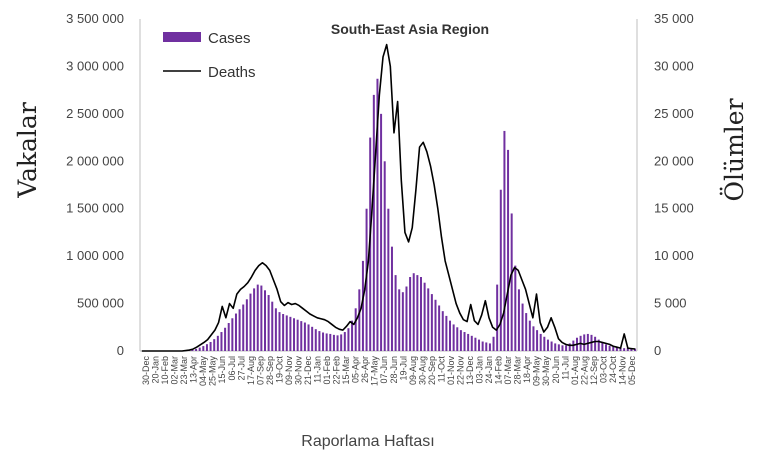  What do you see at coordinates (603, 370) in the screenshot?
I see `x-tick-label: 03-Oct` at bounding box center [603, 370].